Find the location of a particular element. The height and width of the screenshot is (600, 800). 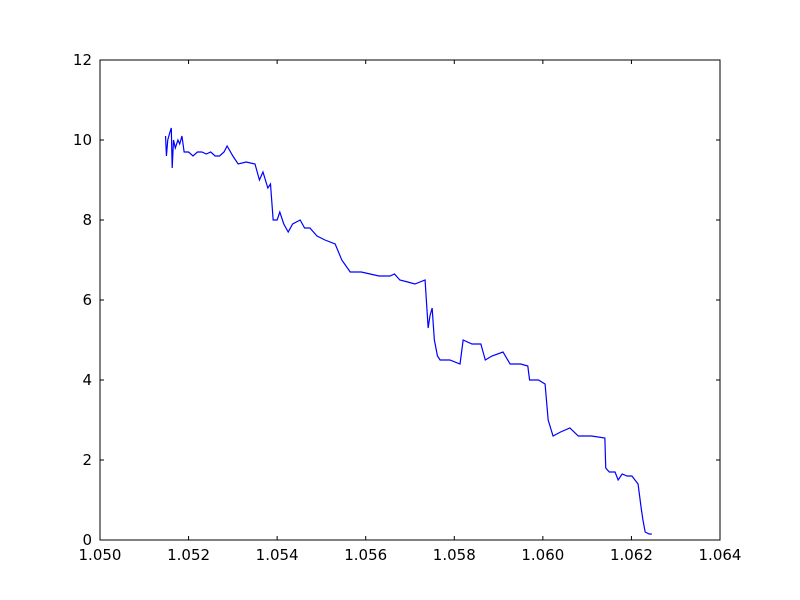

x-tick-label: 1.064 is located at coordinates (720, 555).